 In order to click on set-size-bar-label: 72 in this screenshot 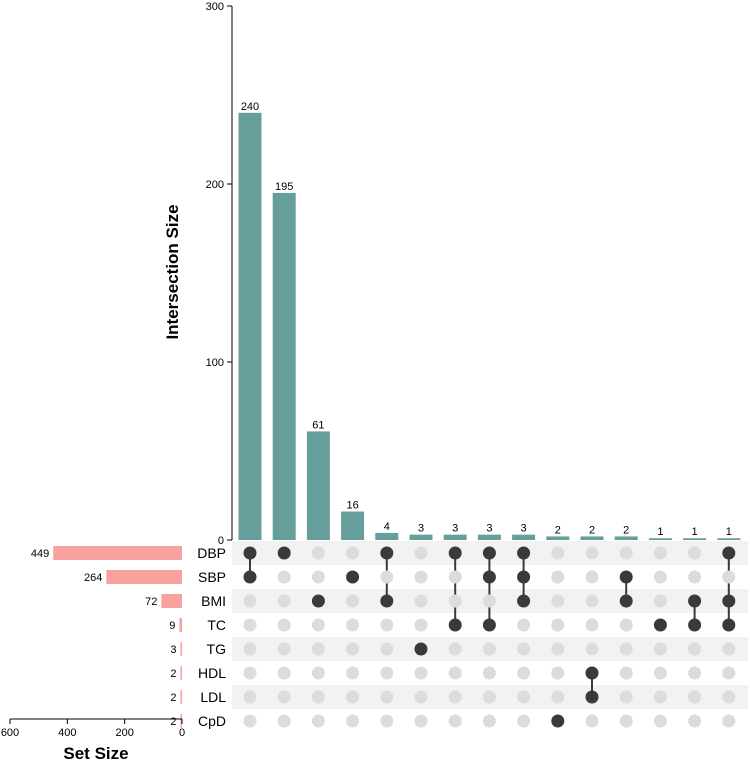, I will do `click(151, 602)`.